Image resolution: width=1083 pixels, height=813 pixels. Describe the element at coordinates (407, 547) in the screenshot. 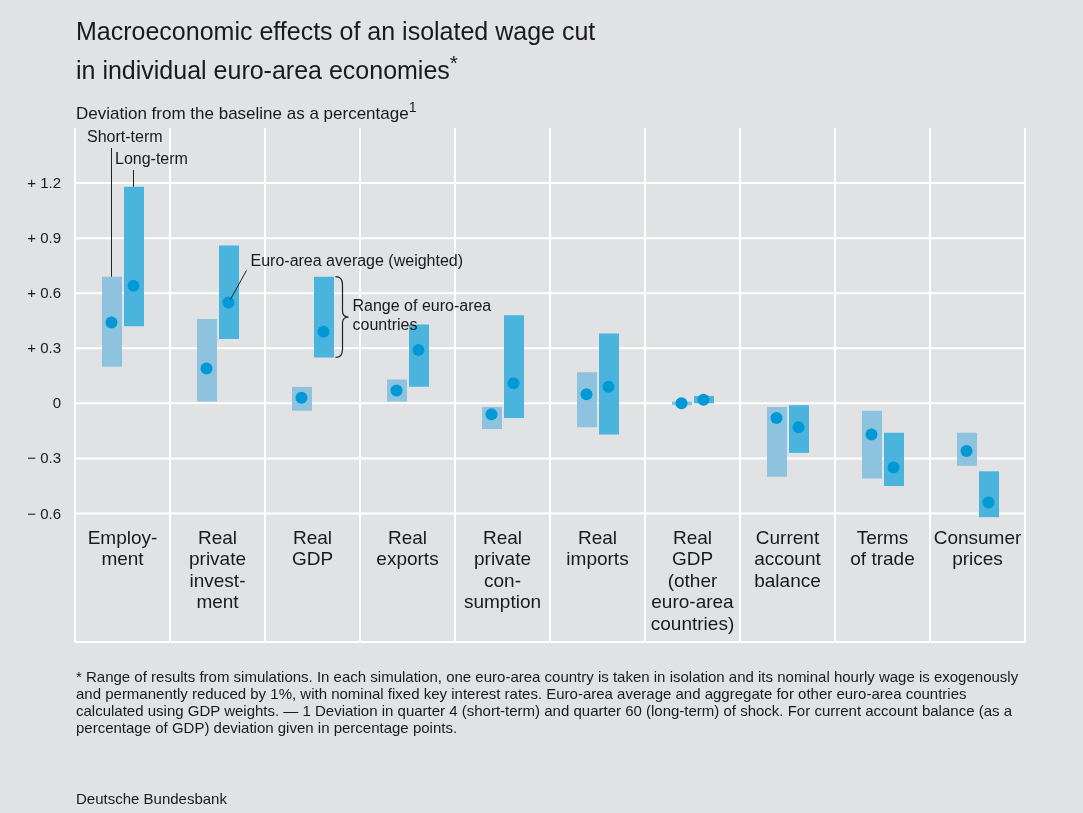

I see `x-tick-label: Real exports` at that location.